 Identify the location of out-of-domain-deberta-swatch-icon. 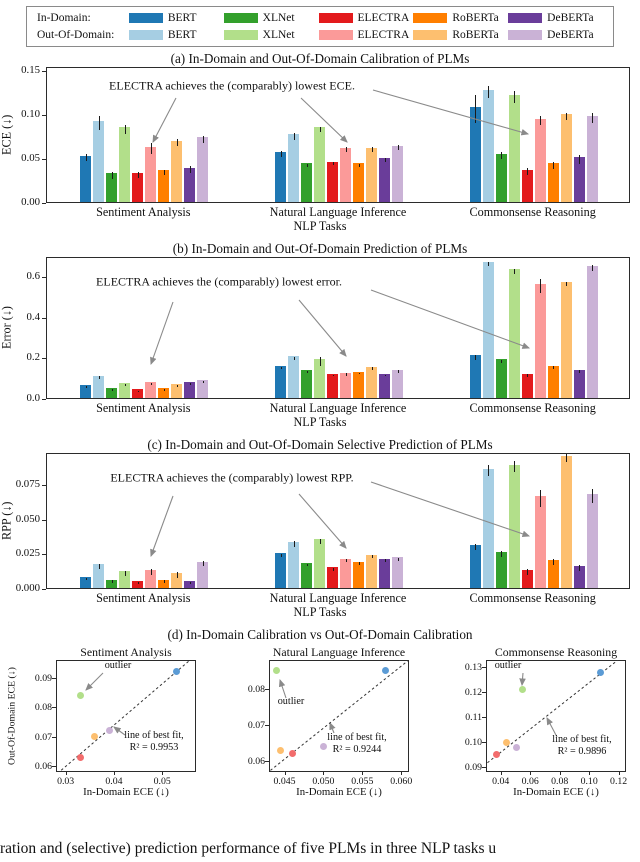
(525, 35).